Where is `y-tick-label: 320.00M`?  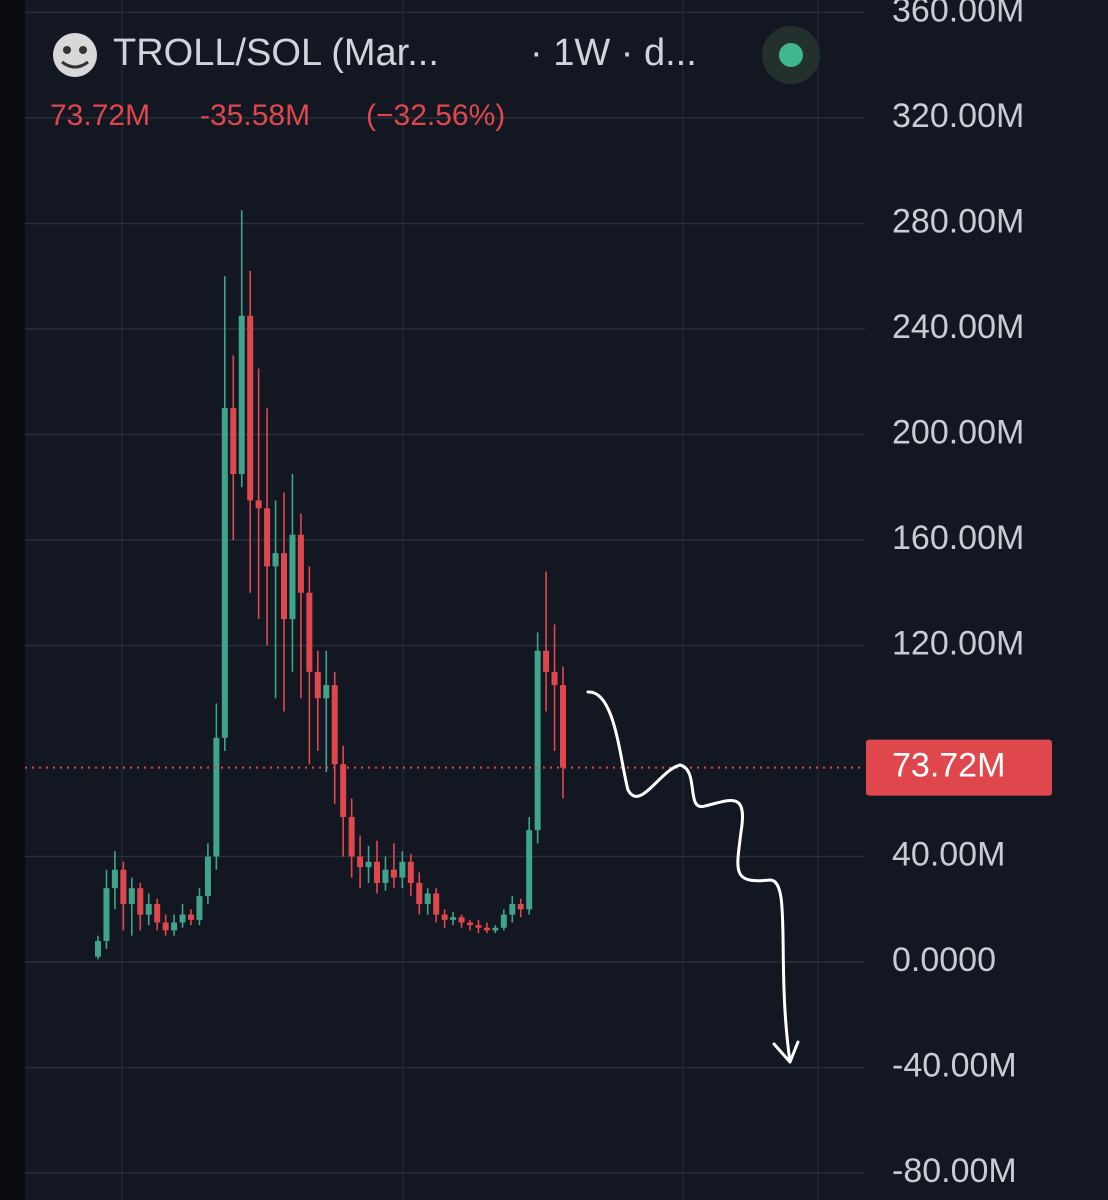
y-tick-label: 320.00M is located at coordinates (958, 116).